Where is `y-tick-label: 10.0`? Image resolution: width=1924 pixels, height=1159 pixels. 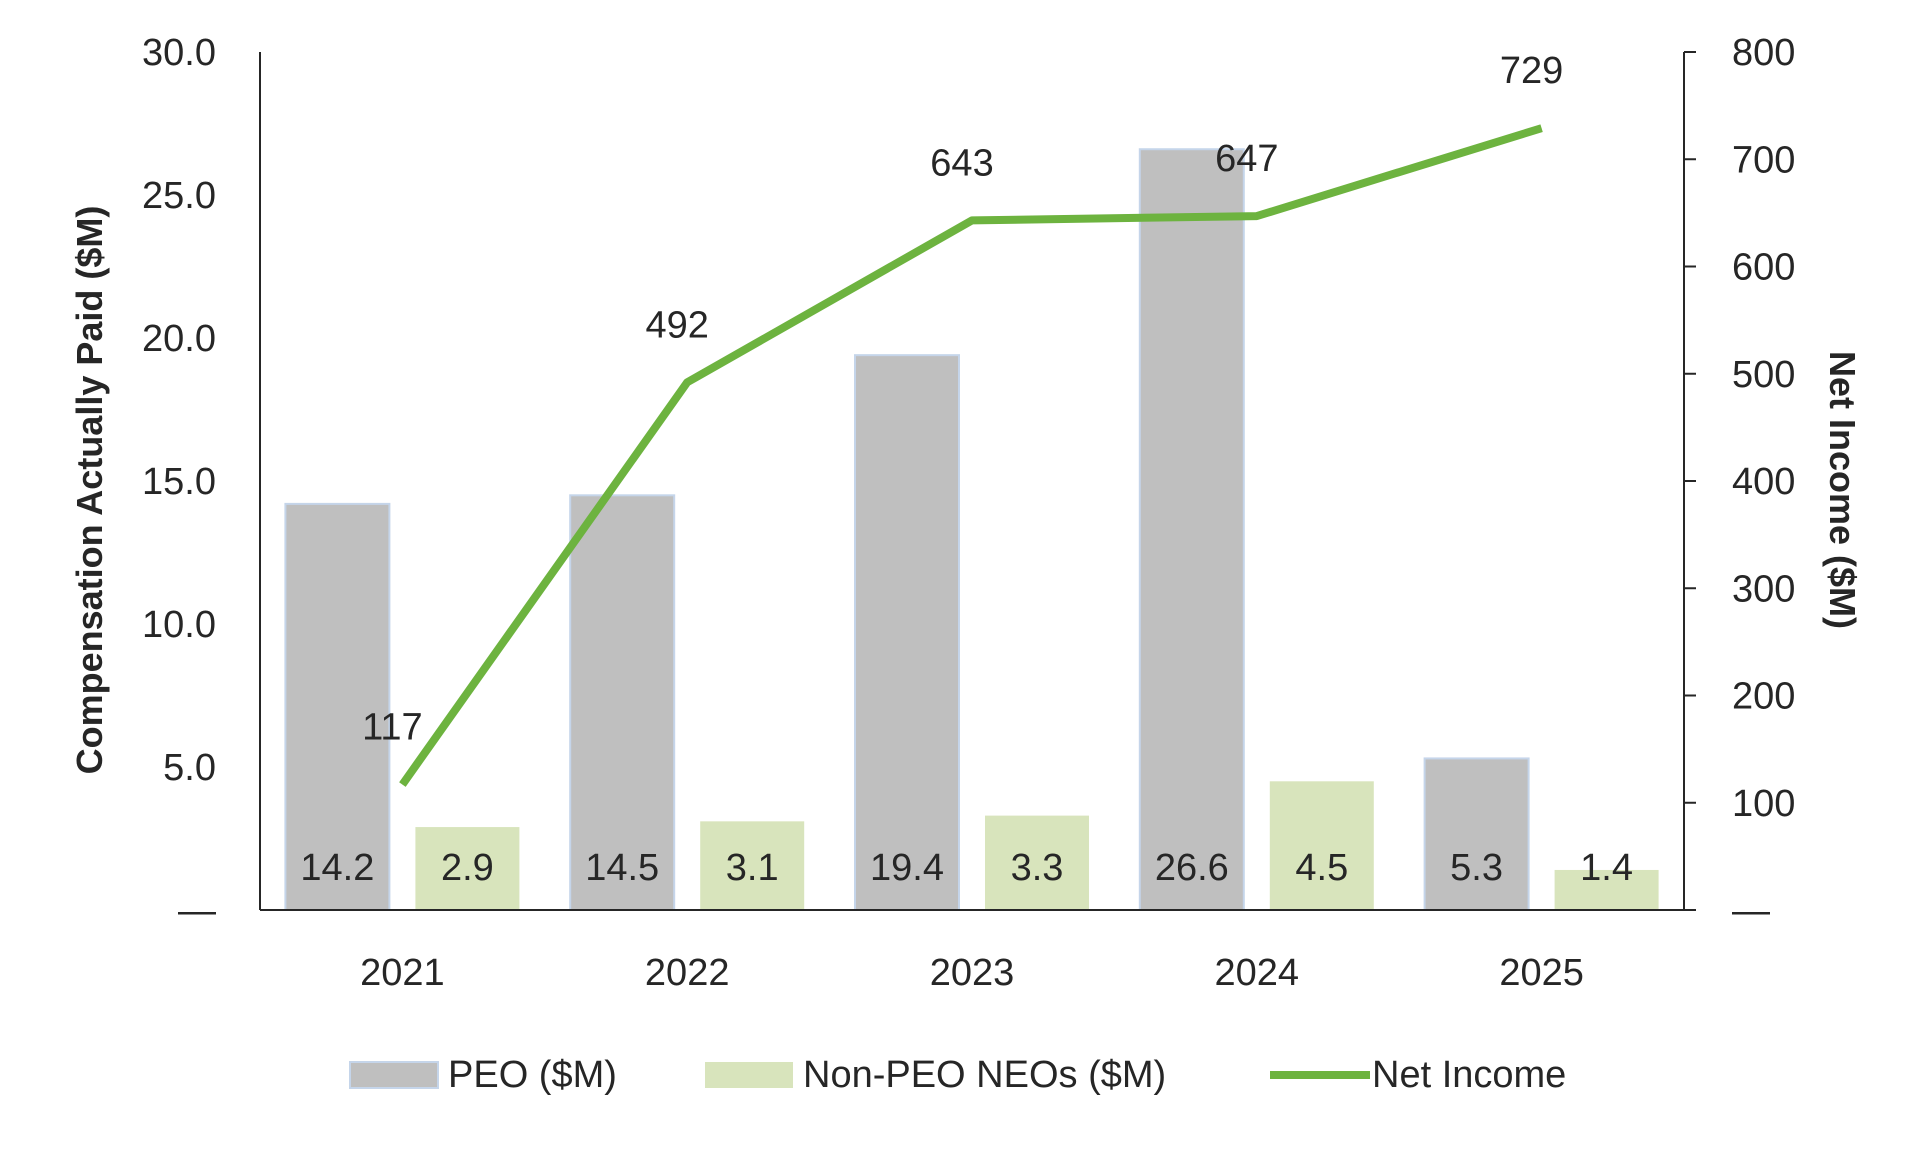
y-tick-label: 10.0 is located at coordinates (179, 625).